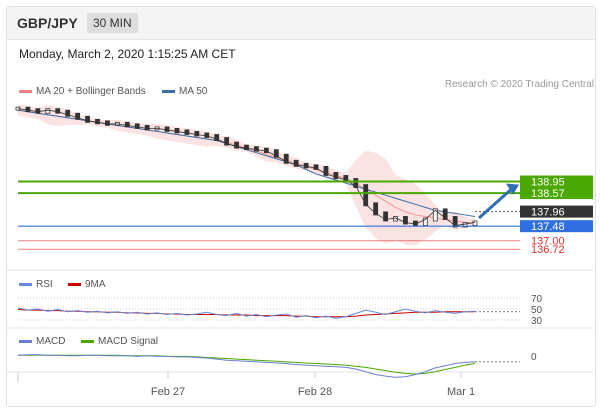  What do you see at coordinates (168, 91) in the screenshot?
I see `ma50-swatch` at bounding box center [168, 91].